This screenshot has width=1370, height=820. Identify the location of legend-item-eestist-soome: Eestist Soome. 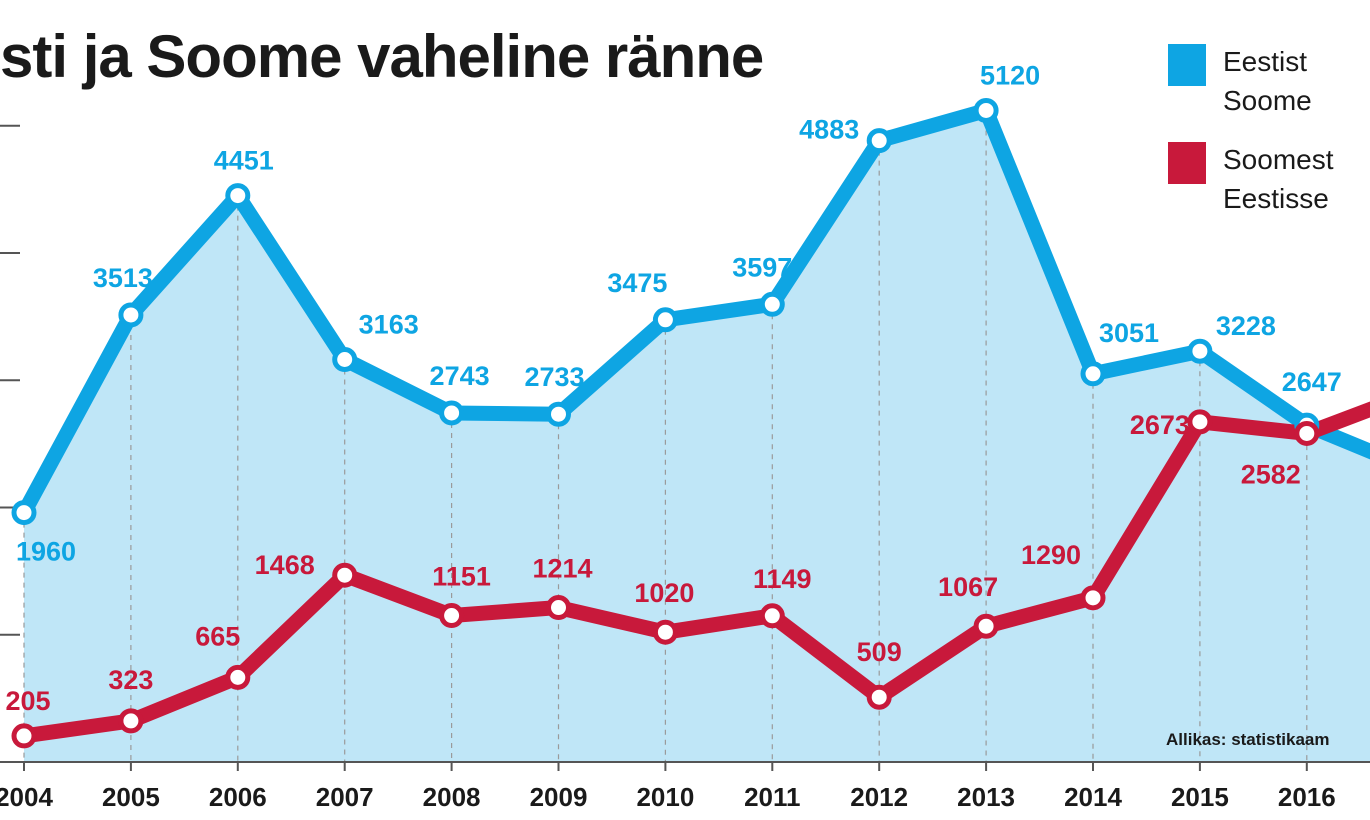
(1269, 81).